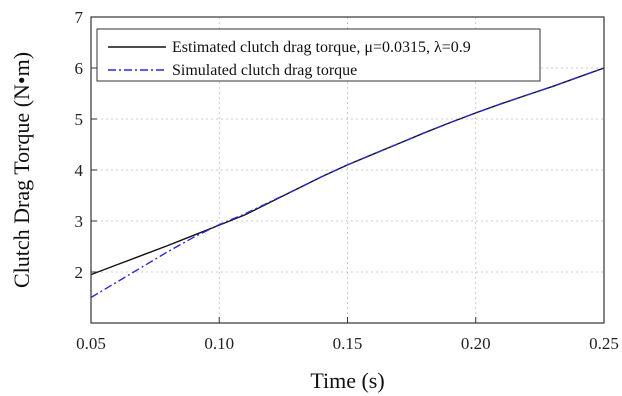 The width and height of the screenshot is (622, 396). Describe the element at coordinates (21, 170) in the screenshot. I see `y-axis-title: Clutch Drag Torque (N•m)` at that location.